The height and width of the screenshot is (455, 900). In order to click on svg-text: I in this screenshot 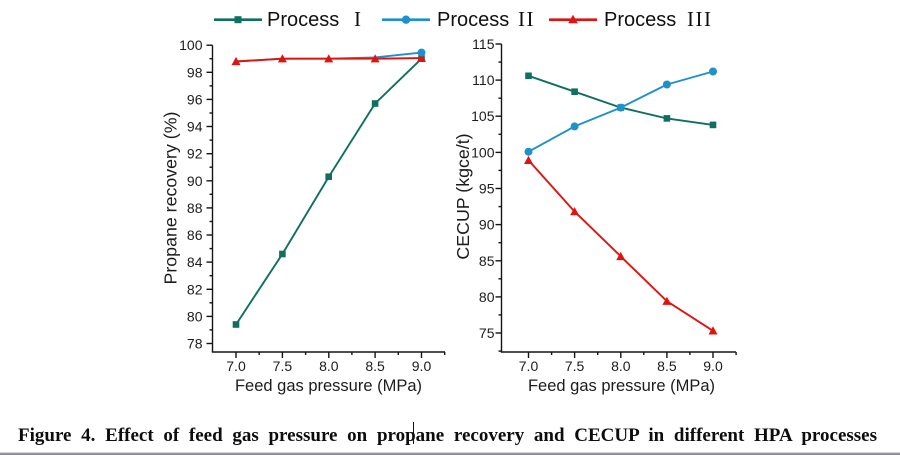, I will do `click(357, 19)`.